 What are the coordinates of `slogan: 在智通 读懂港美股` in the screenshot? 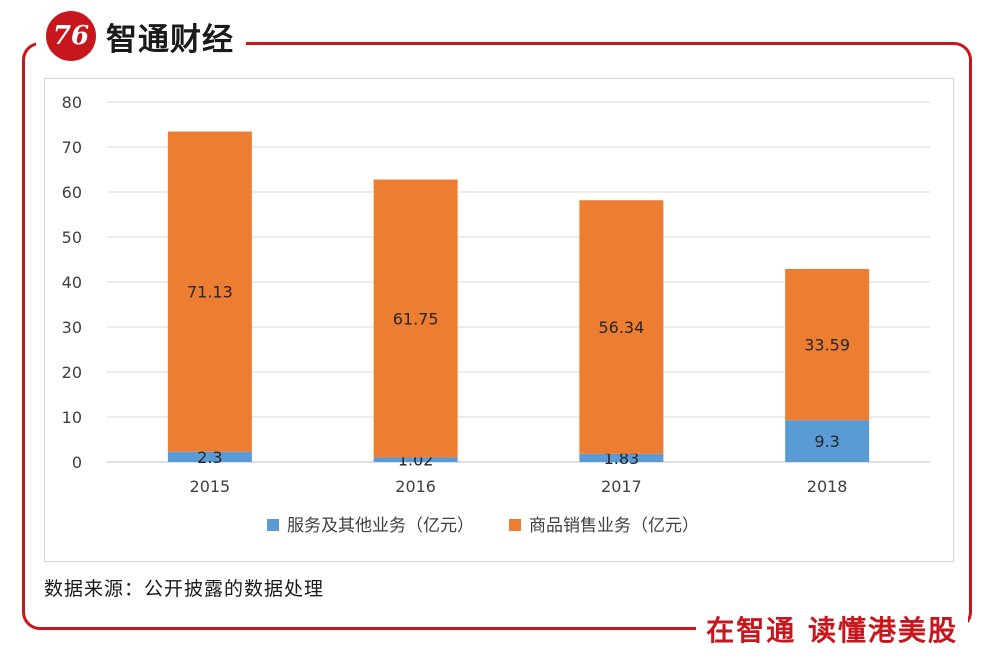 It's located at (832, 631).